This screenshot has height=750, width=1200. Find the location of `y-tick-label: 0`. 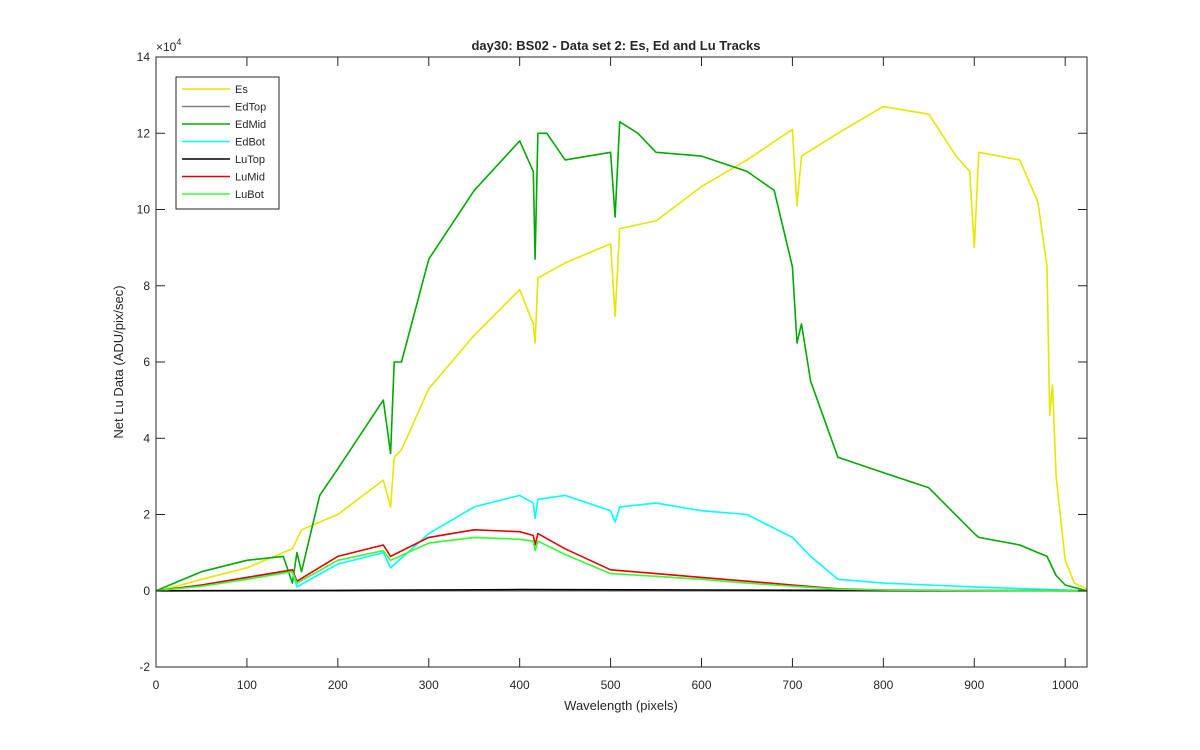

y-tick-label: 0 is located at coordinates (146, 591).